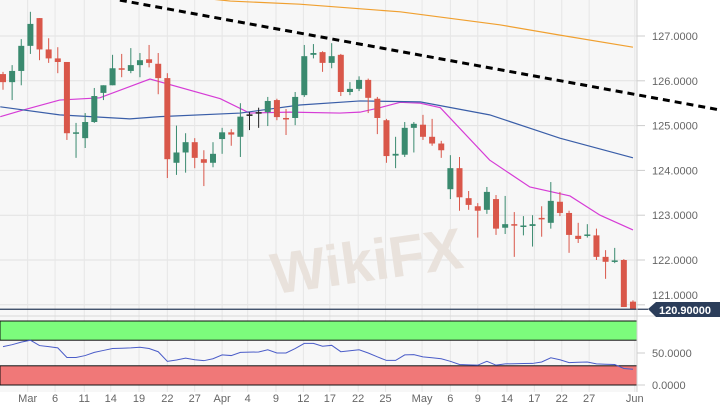  I want to click on last-price-label: 120.90000, so click(685, 311).